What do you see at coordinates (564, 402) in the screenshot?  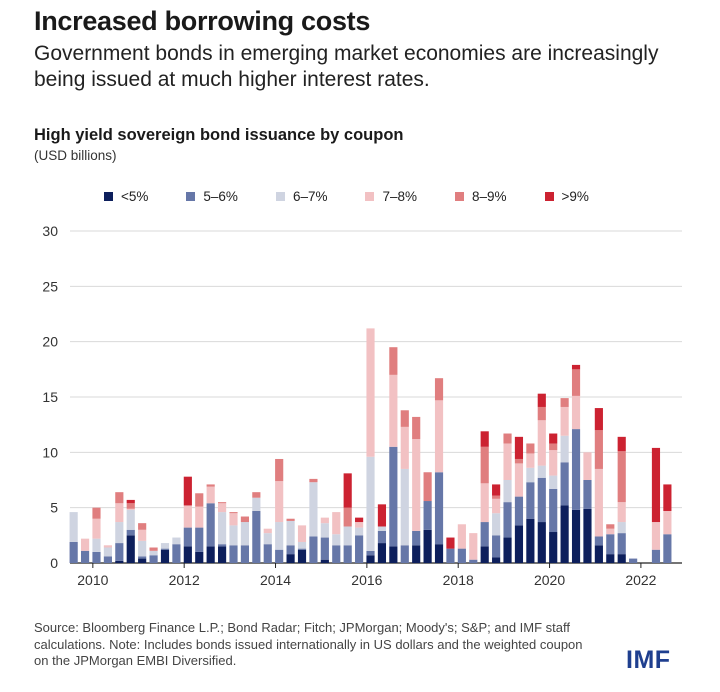 I see `bar-segment-43-s4` at bounding box center [564, 402].